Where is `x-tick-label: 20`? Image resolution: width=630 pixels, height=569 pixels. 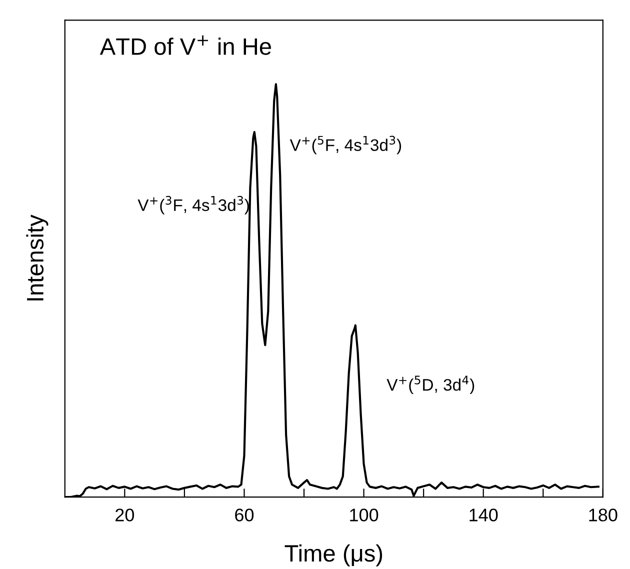
x-tick-label: 20 is located at coordinates (125, 515).